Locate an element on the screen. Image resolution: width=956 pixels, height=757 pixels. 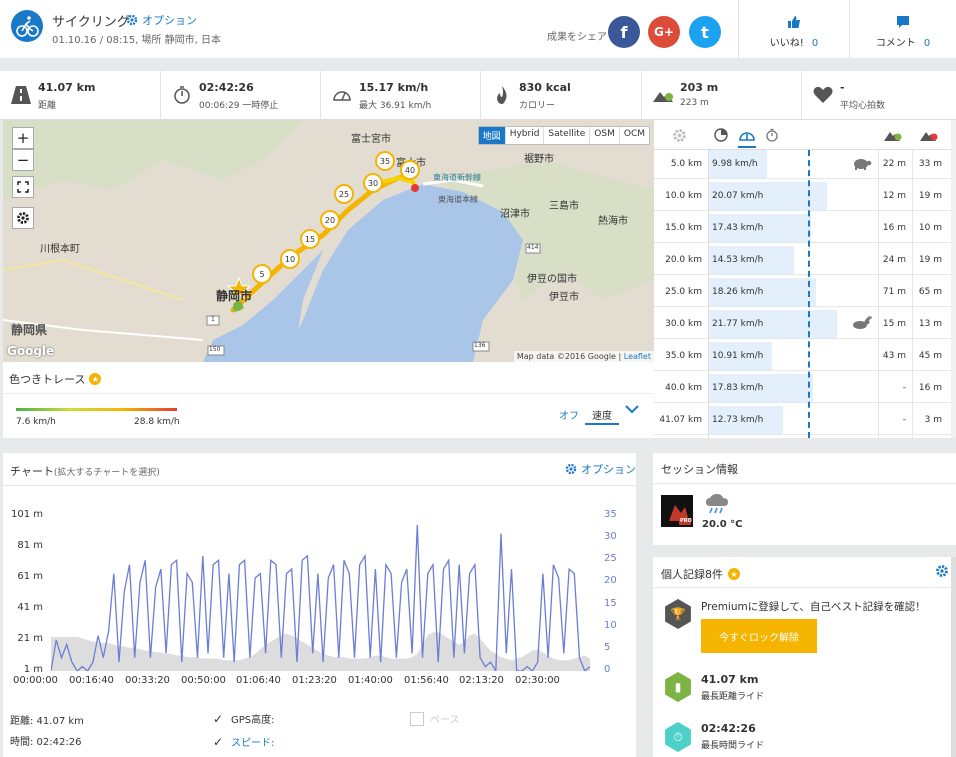
unlock-button: 今すぐロック解除 is located at coordinates (759, 636).